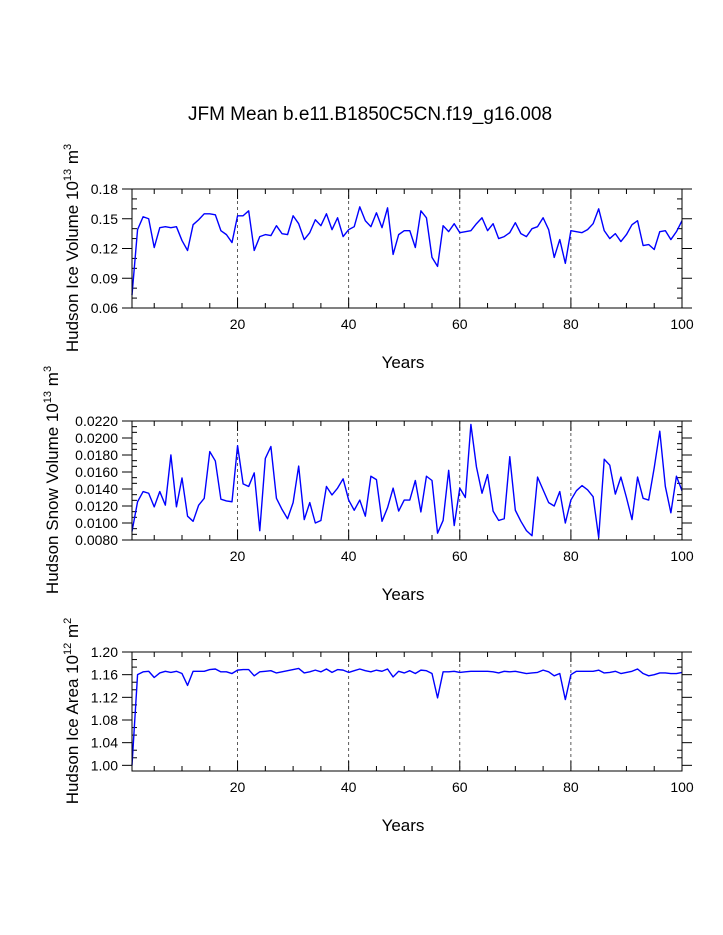 The width and height of the screenshot is (723, 935). I want to click on y-tick-label: 0.0200, so click(96, 438).